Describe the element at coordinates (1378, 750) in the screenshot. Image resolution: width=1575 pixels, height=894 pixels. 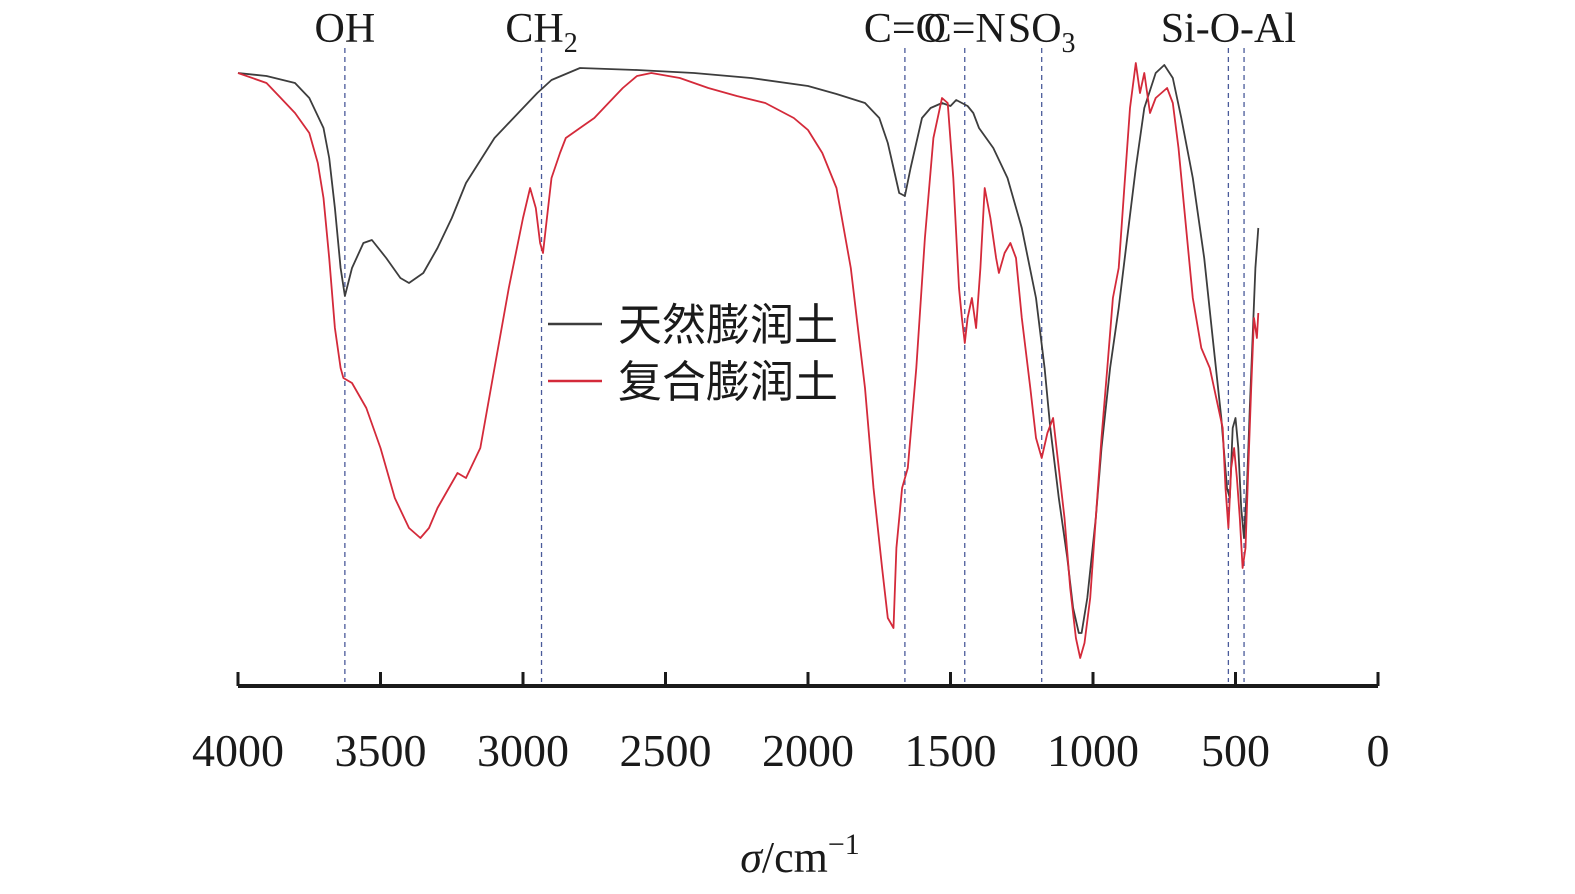
I see `x-tick-label-0: 0` at that location.